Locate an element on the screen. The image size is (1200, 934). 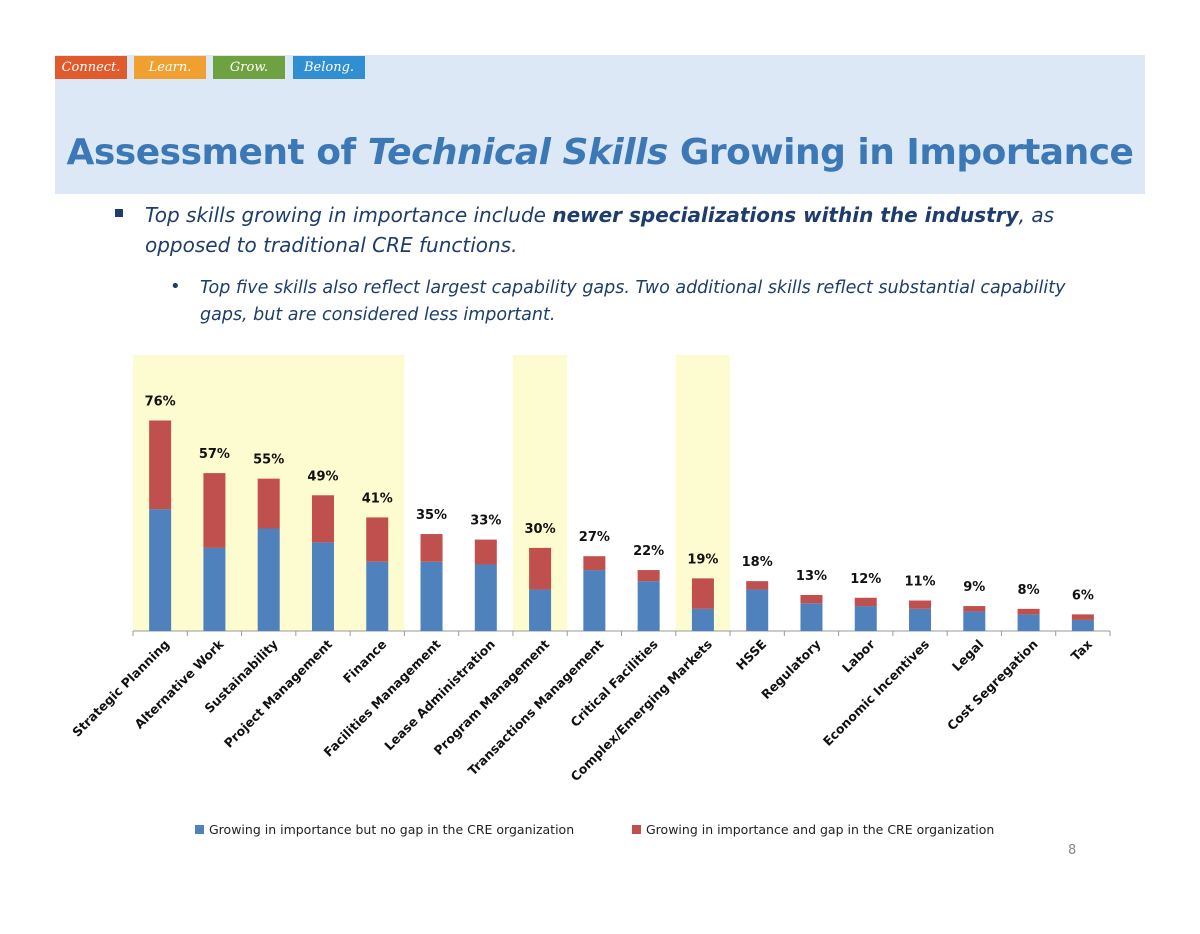
x-tick-label: Labor is located at coordinates (859, 656).